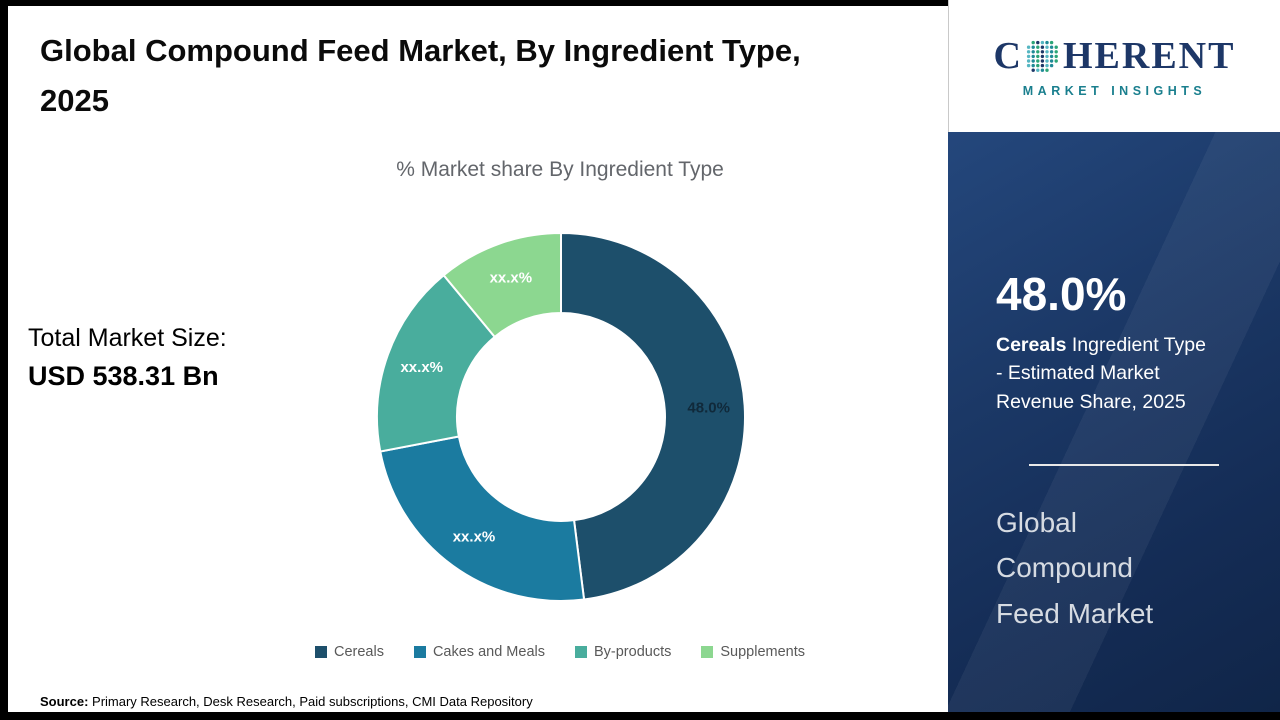 The width and height of the screenshot is (1280, 720). I want to click on donut-slice-supplements, so click(502, 285).